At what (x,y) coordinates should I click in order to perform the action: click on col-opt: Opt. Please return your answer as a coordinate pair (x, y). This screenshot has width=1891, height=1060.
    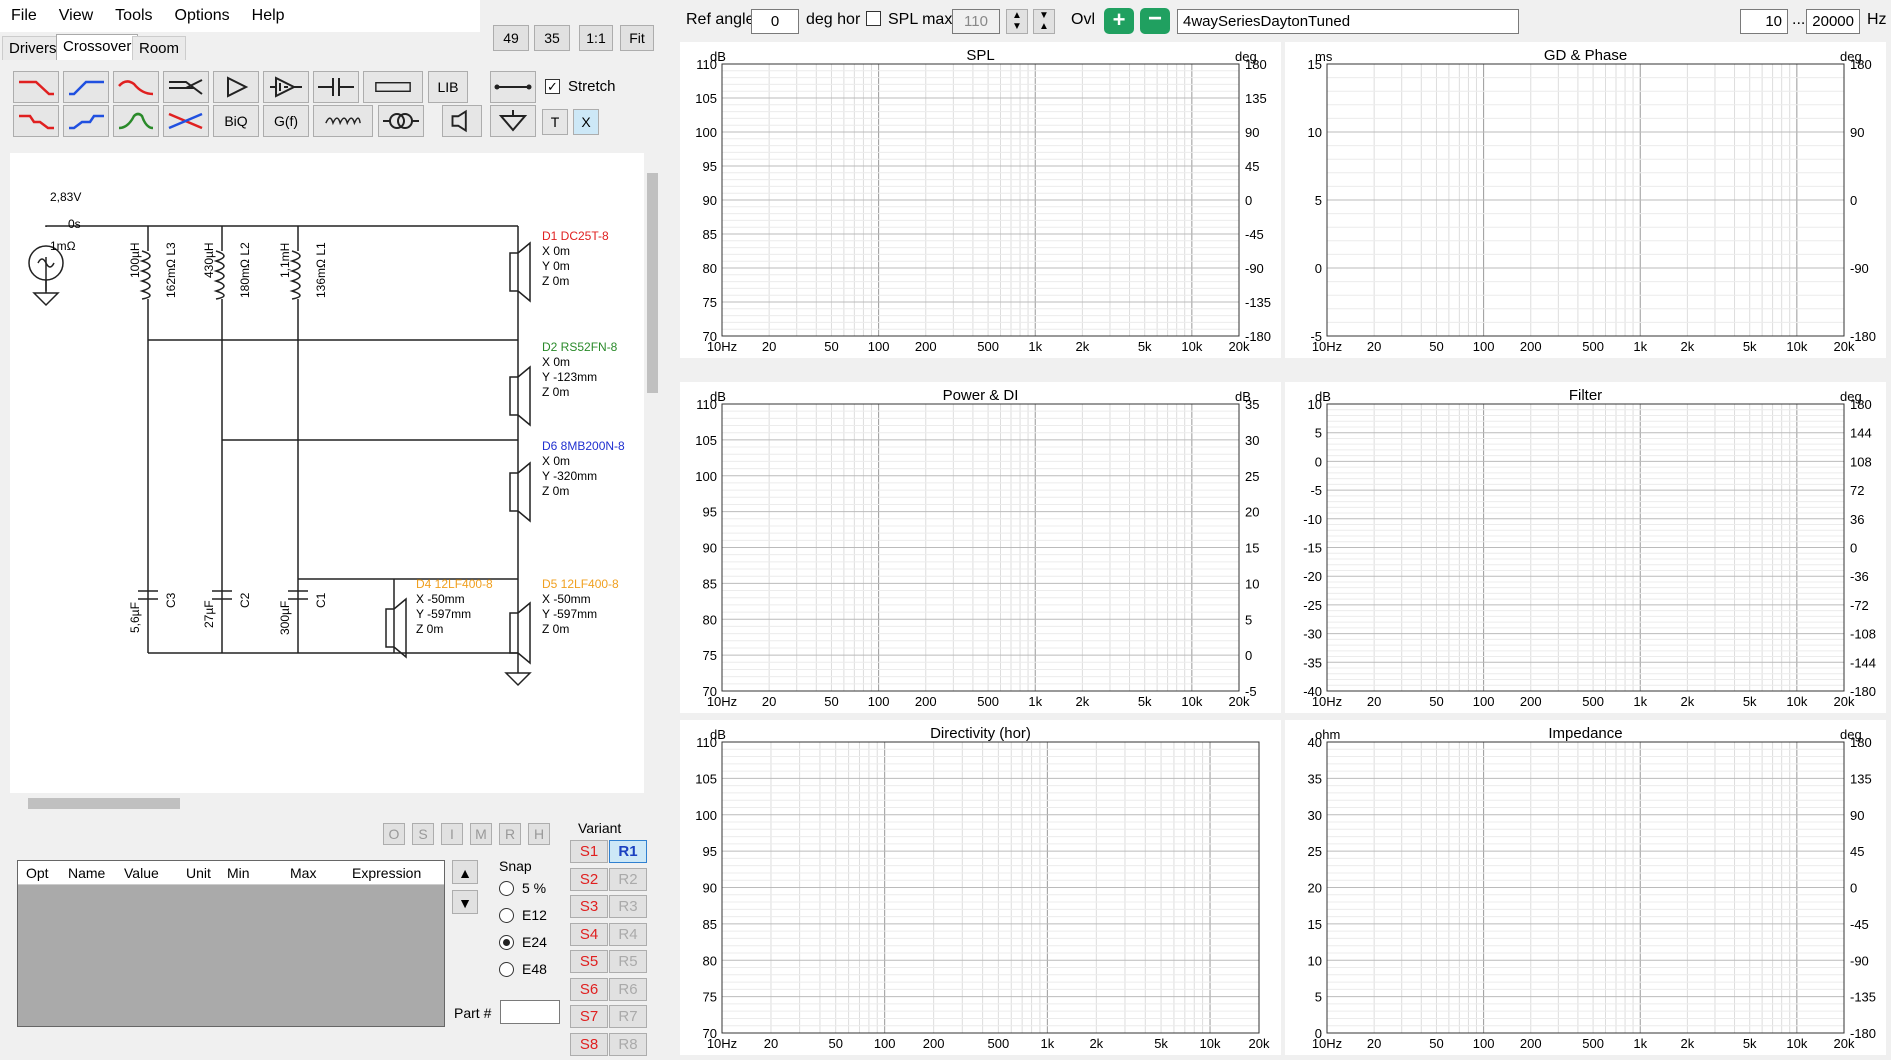
    Looking at the image, I should click on (37, 873).